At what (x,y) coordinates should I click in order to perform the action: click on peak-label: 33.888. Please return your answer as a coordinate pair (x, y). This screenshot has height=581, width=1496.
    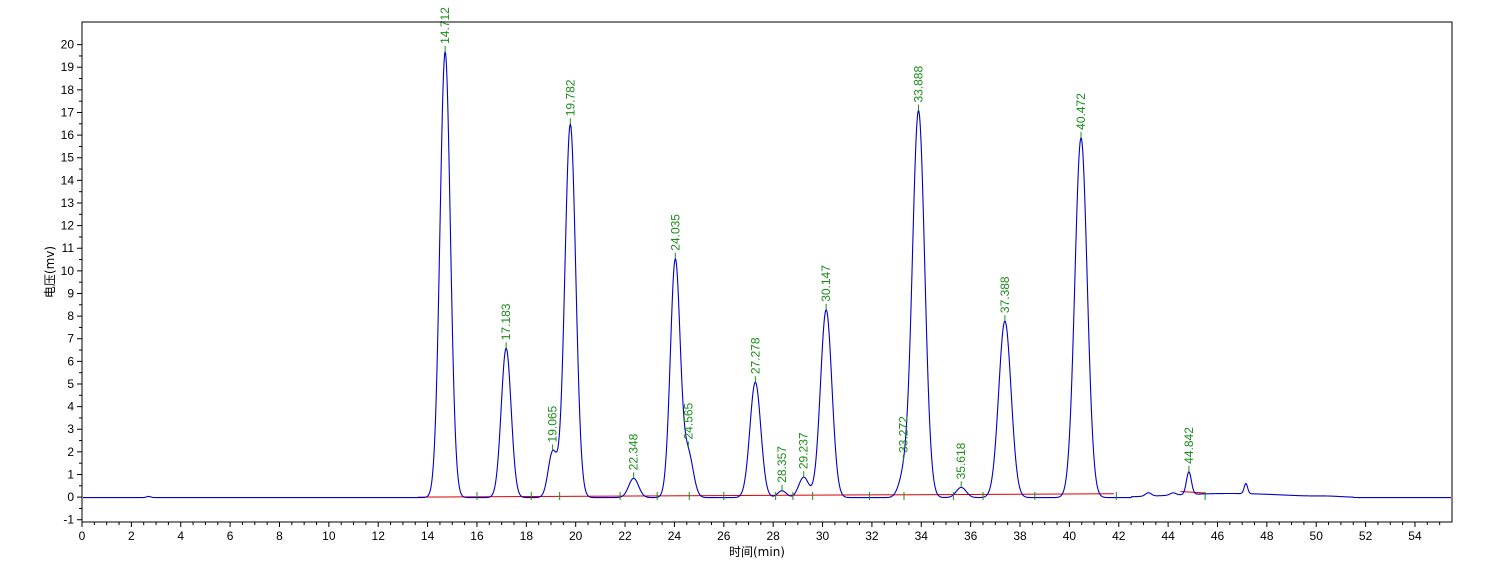
    Looking at the image, I should click on (919, 84).